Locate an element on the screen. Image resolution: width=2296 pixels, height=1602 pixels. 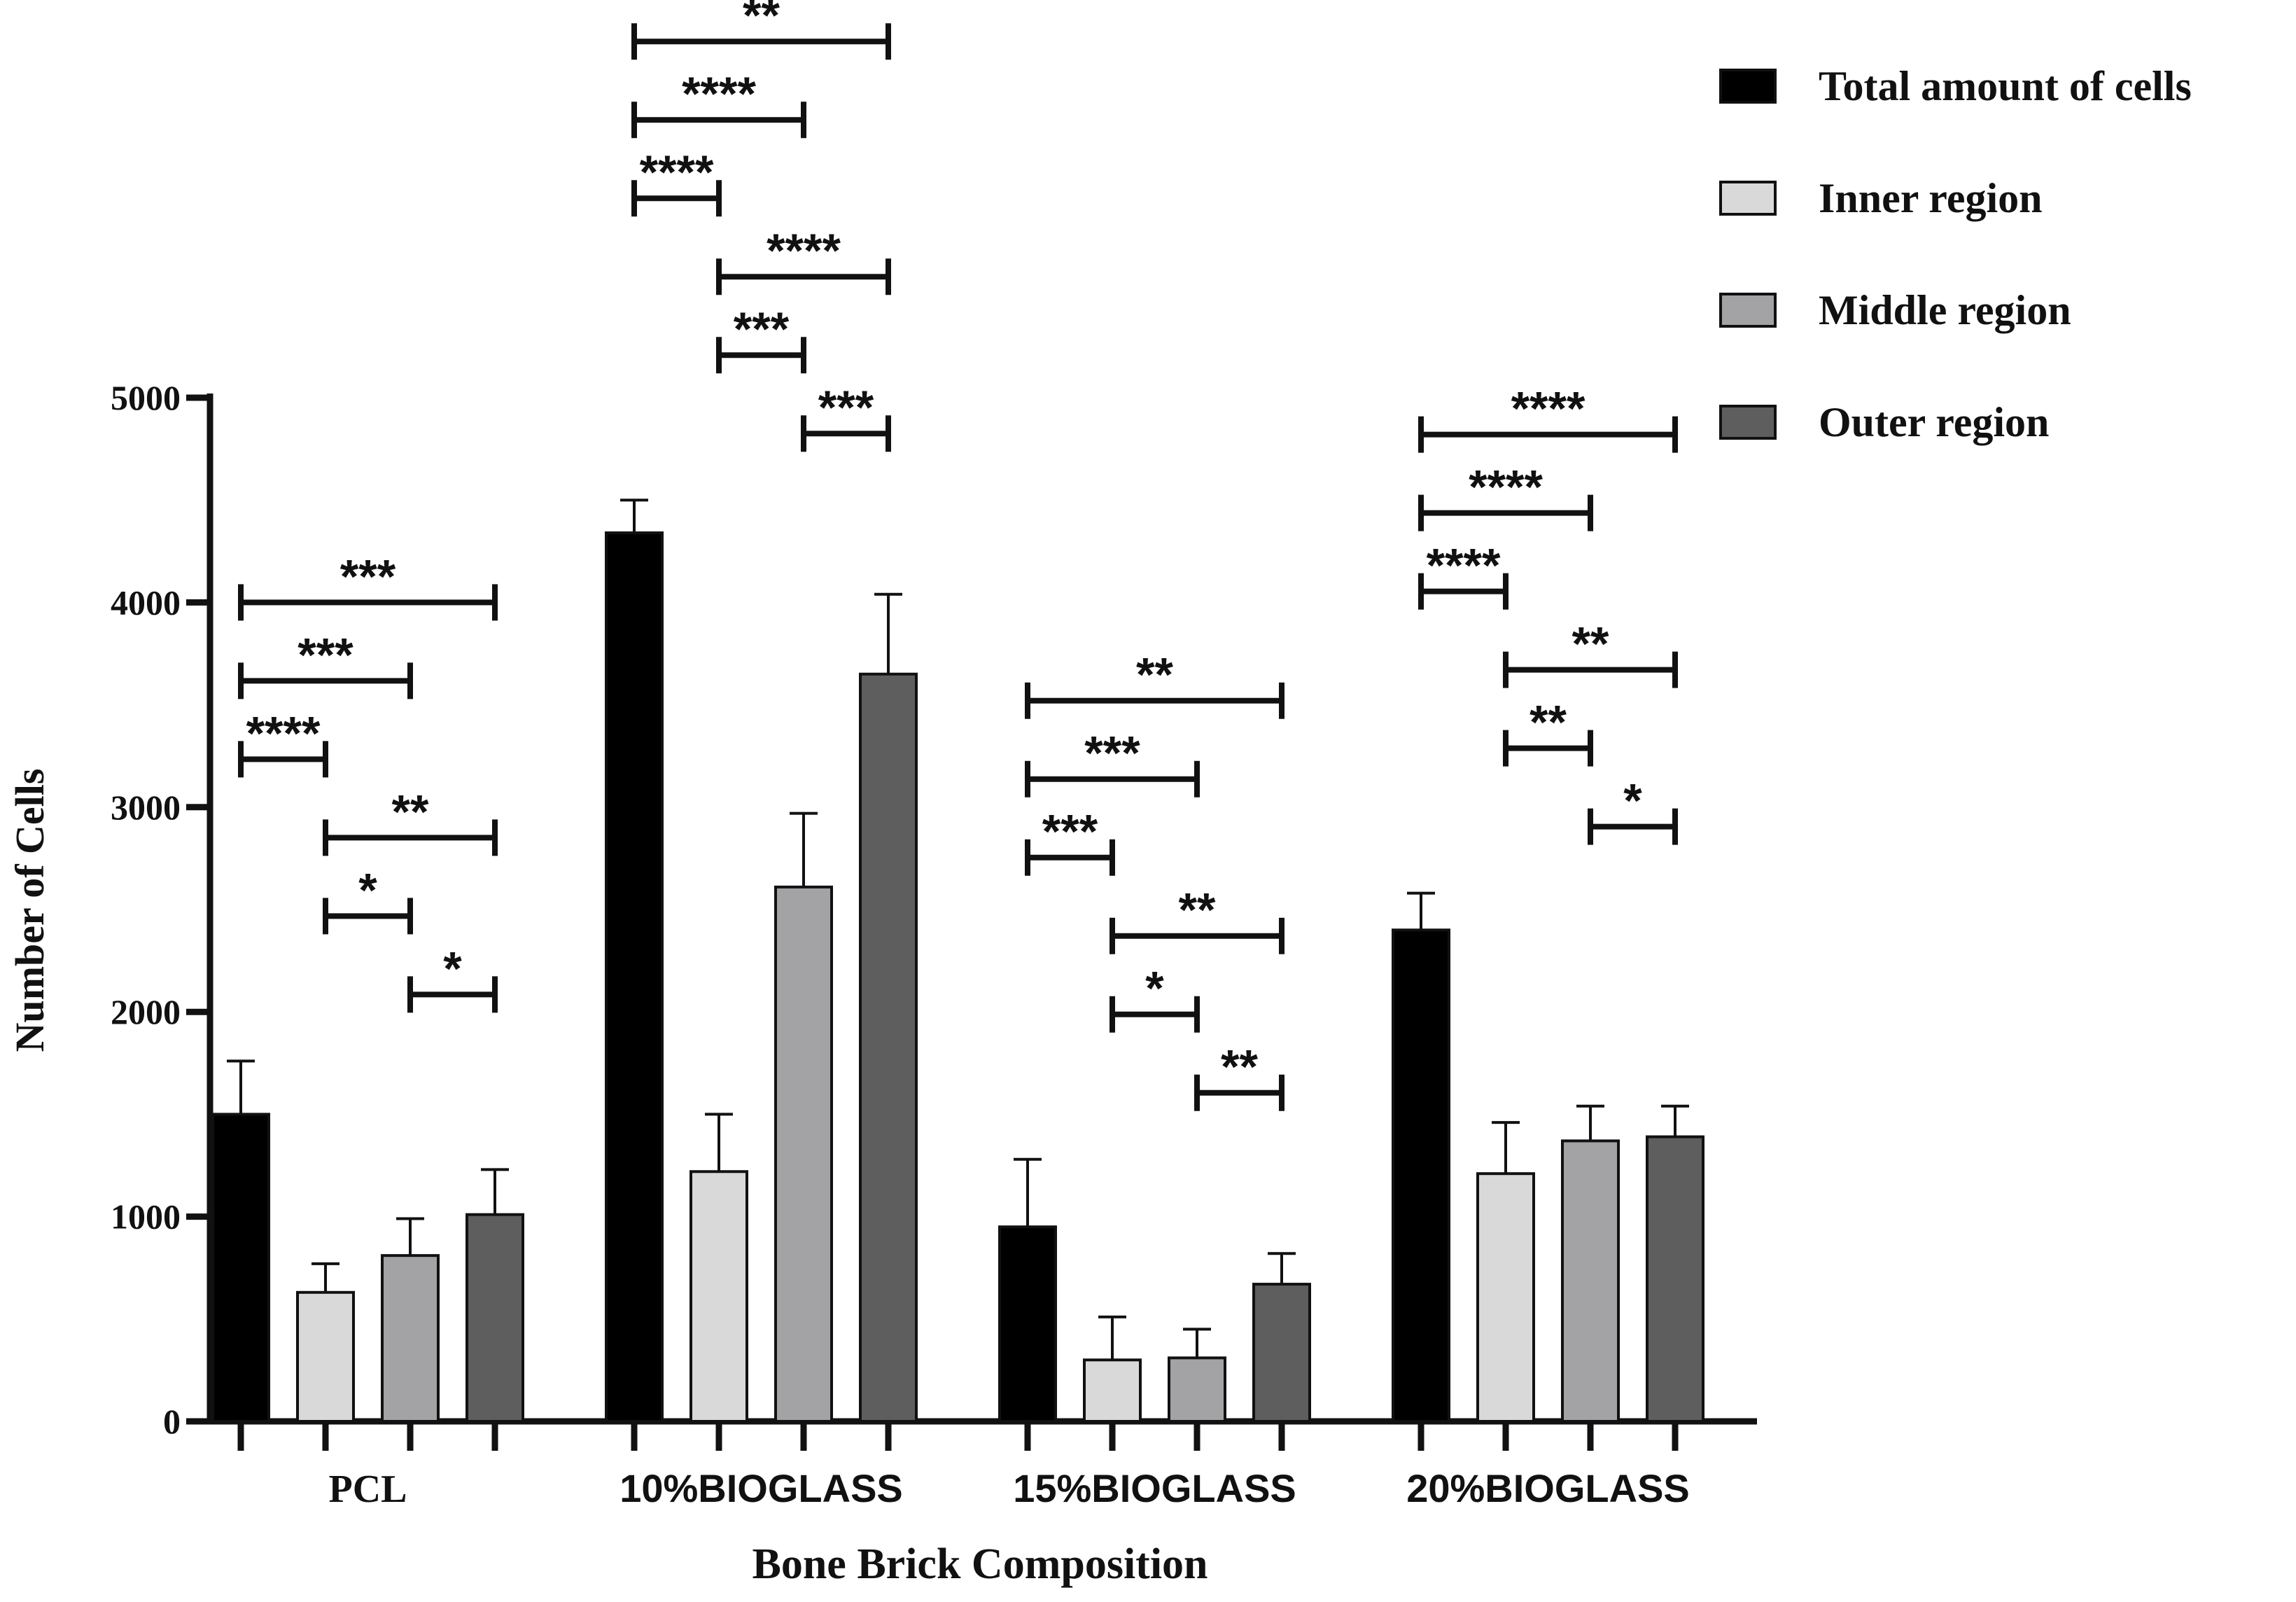
legend-label: Middle region is located at coordinates (1945, 310).